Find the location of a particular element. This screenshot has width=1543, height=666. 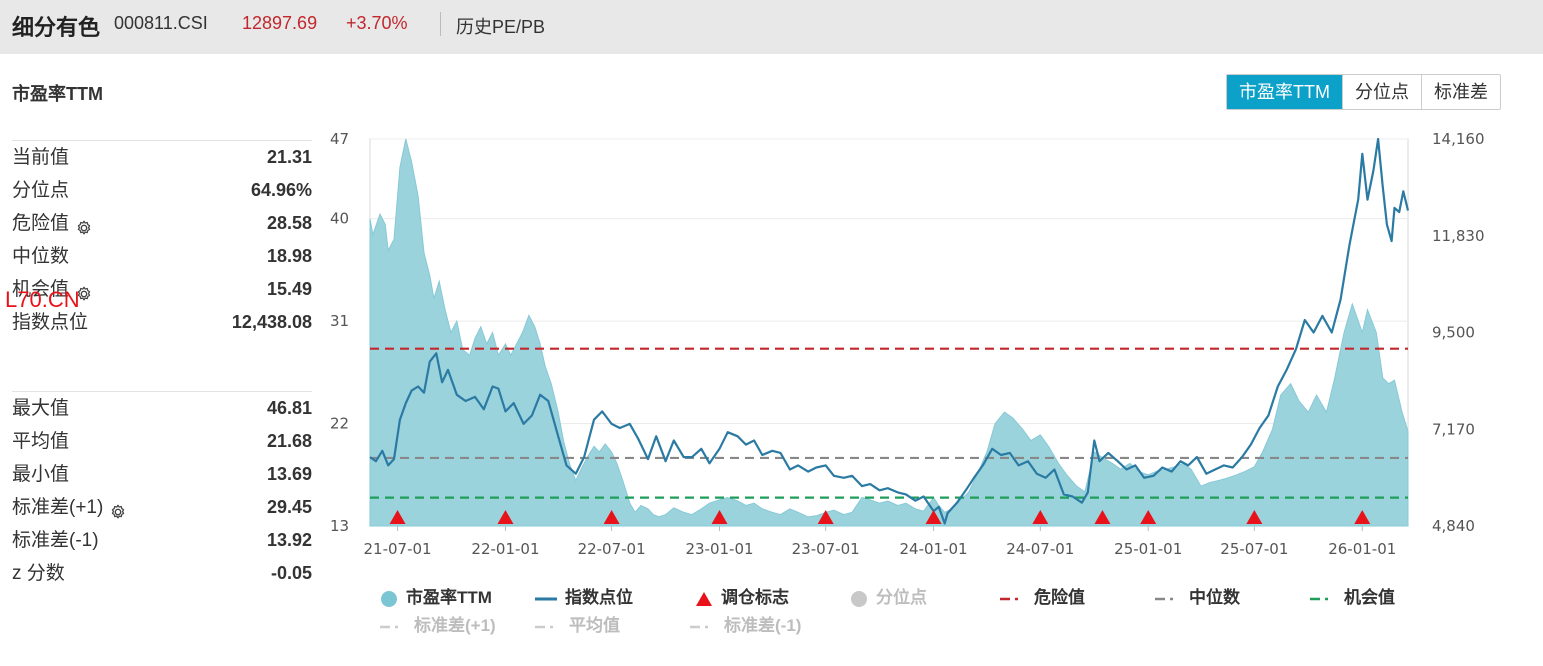

x-axis-tick: 25-07-01 is located at coordinates (1254, 549).